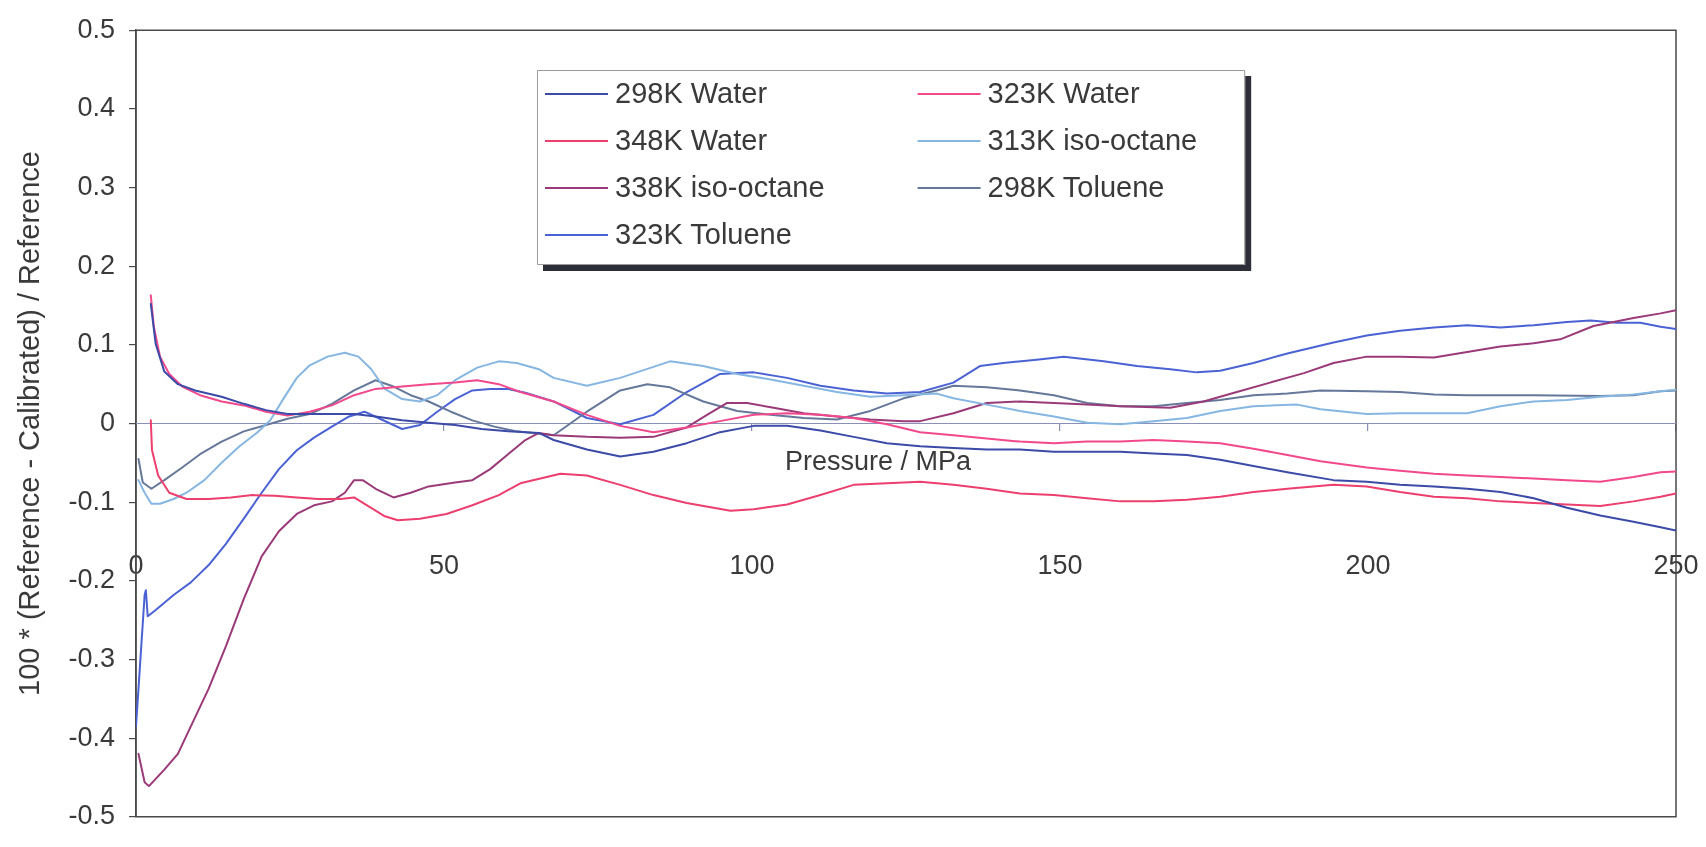  Describe the element at coordinates (96, 185) in the screenshot. I see `y-tick-label: 0.3` at that location.